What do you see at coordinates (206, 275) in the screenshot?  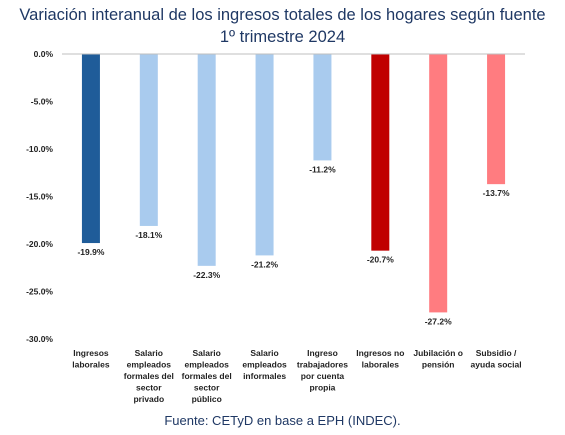 I see `data-label: -22.3%` at bounding box center [206, 275].